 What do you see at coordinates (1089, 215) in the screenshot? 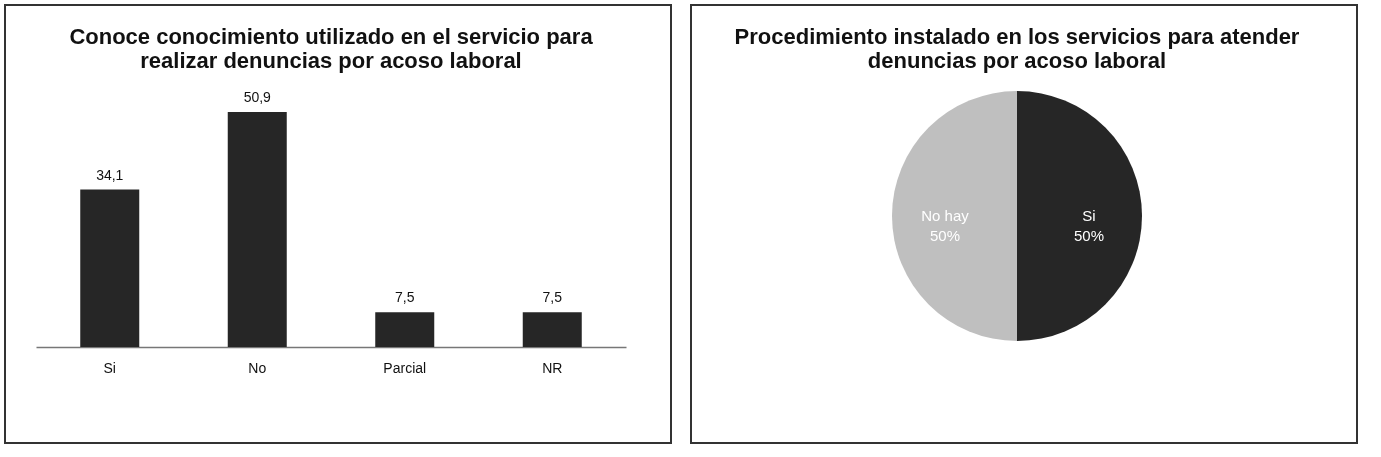
I see `slice-label: Si` at bounding box center [1089, 215].